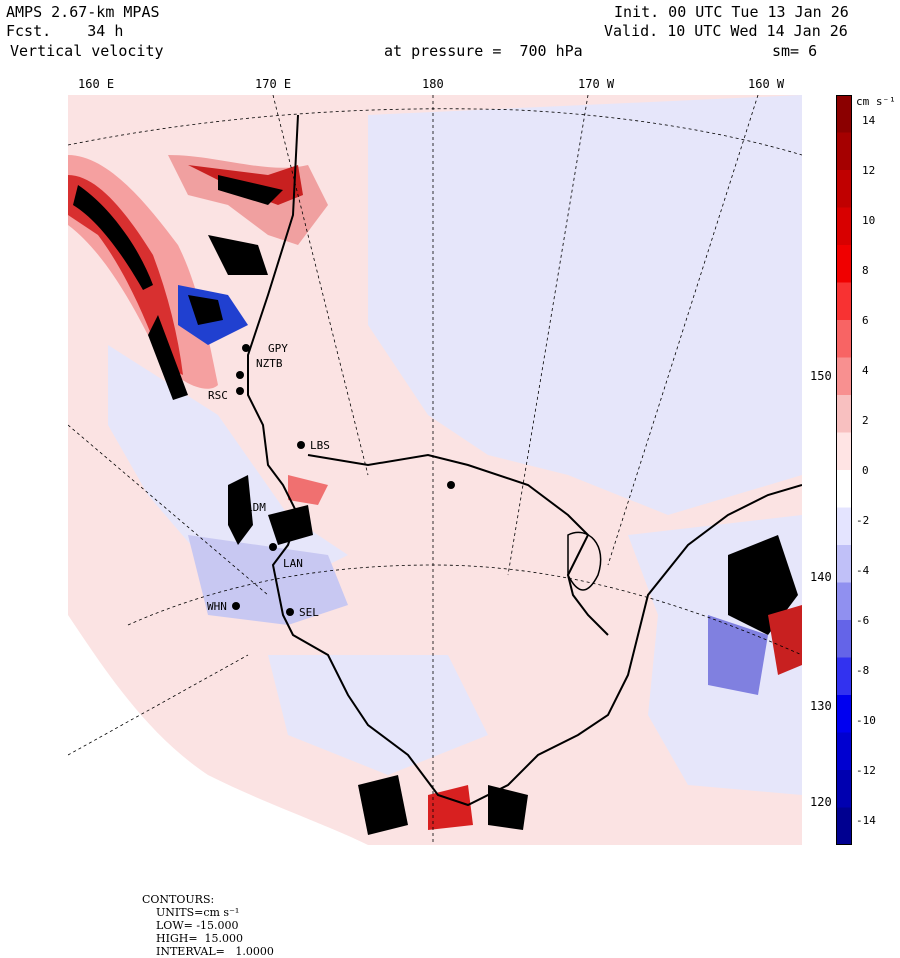 Image resolution: width=900 pixels, height=958 pixels. What do you see at coordinates (863, 520) in the screenshot?
I see `colorbar-tick-label: -2` at bounding box center [863, 520].